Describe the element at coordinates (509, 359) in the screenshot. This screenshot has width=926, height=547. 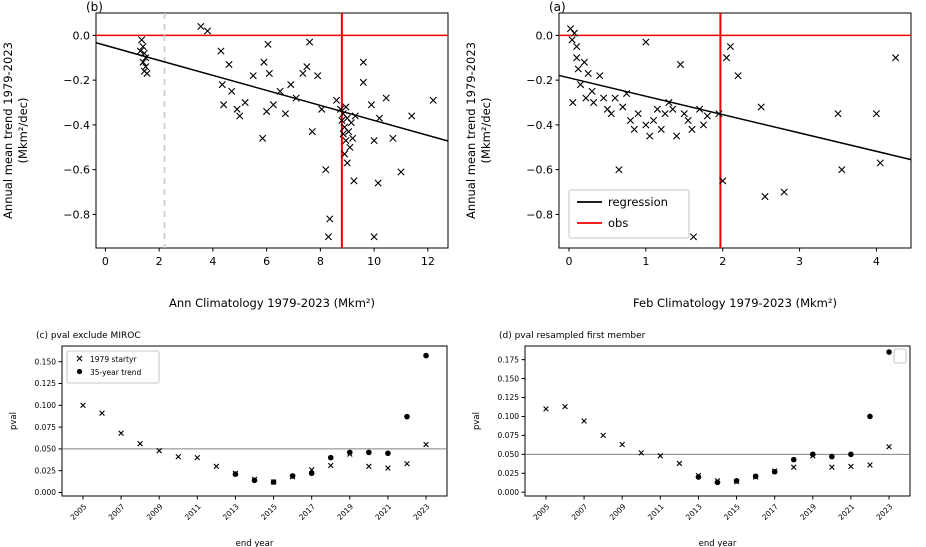
I see `svg-text: 0.175` at that location.